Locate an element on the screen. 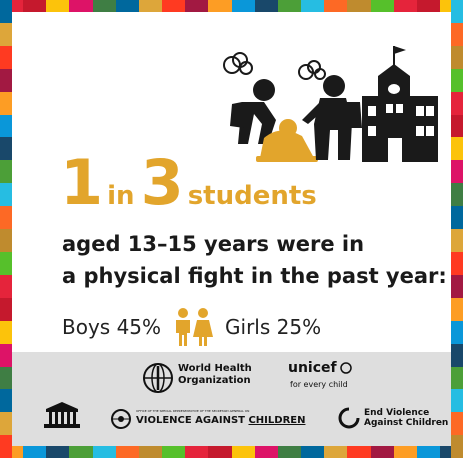 The height and width of the screenshot is (458, 463). unicef-logo: unicef is located at coordinates (312, 368).